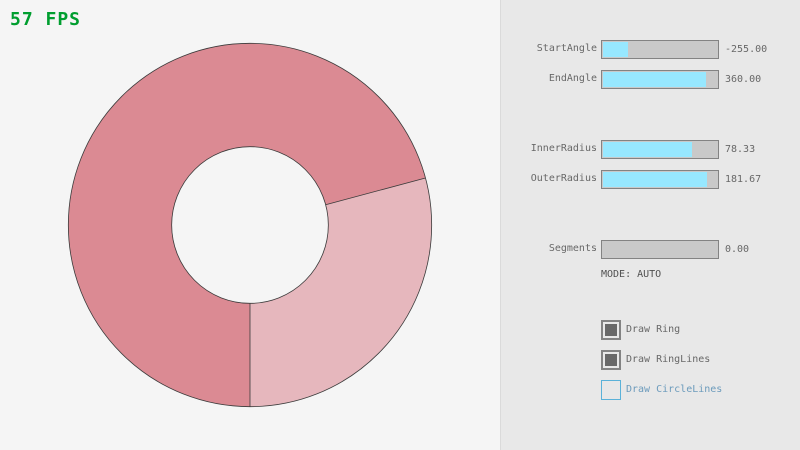  I want to click on slider-label: EndAngle, so click(572, 78).